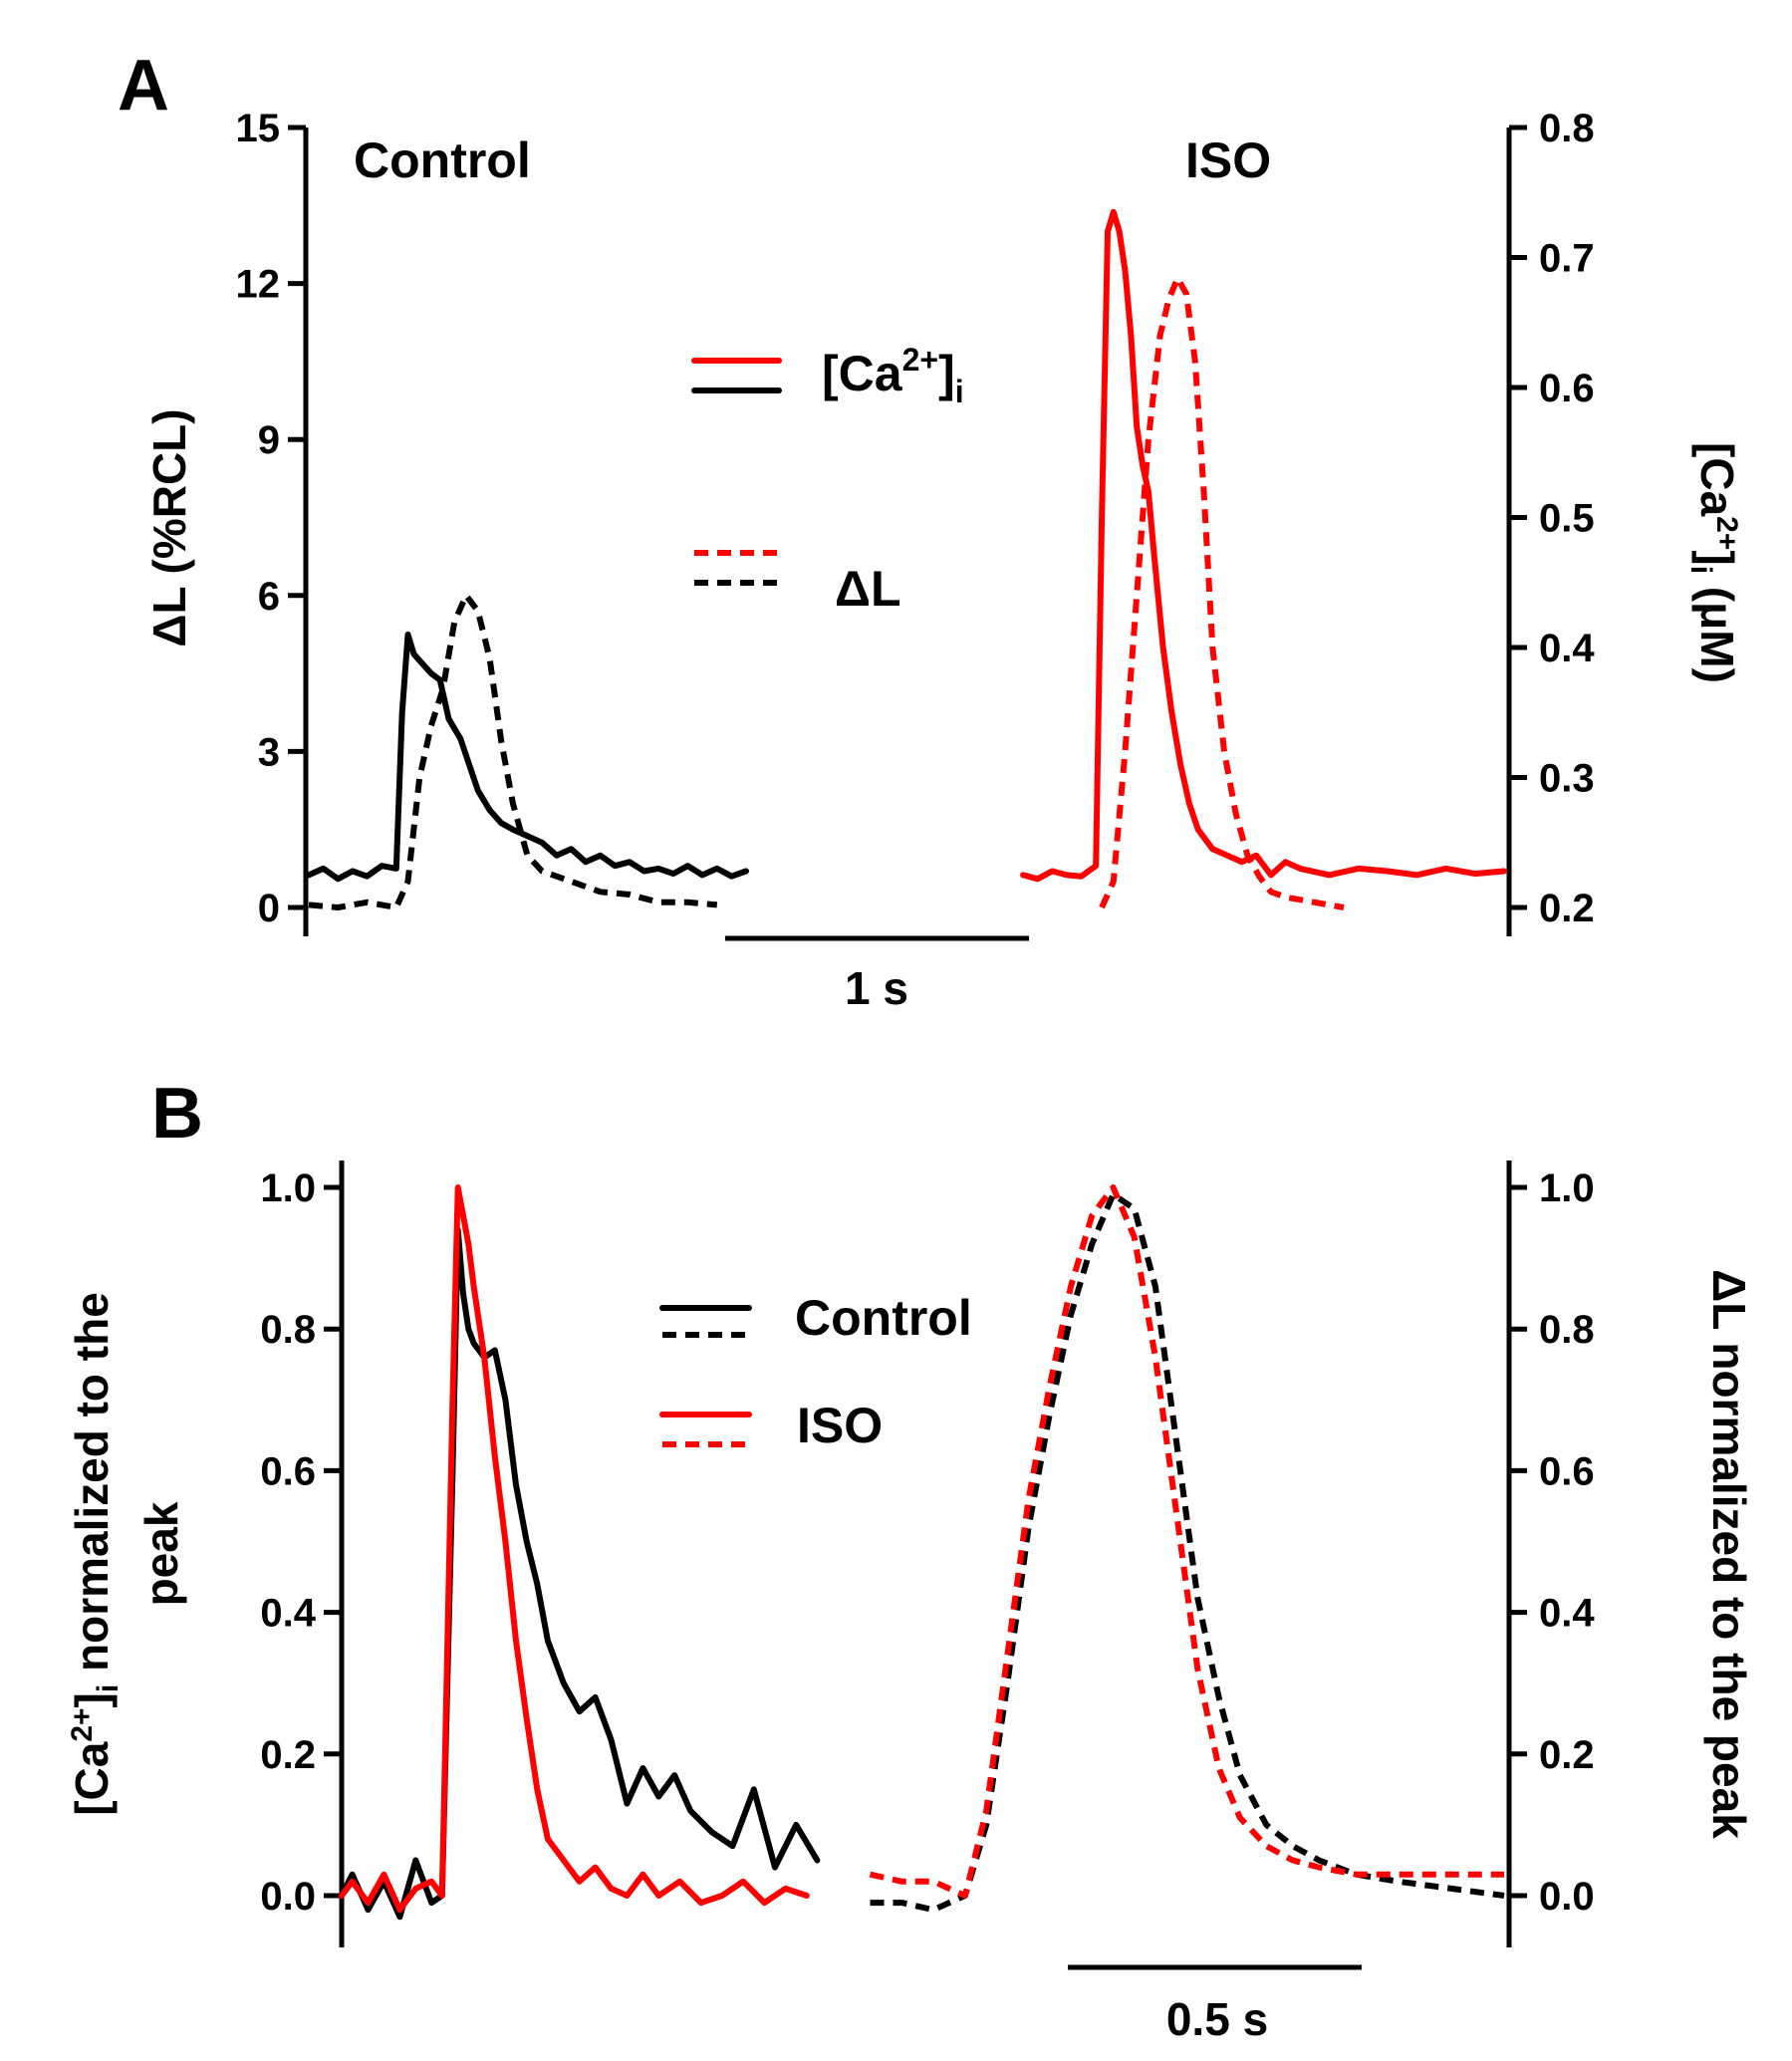  What do you see at coordinates (815, 1371) in the screenshot?
I see `panel-b-legend: Control ISO` at bounding box center [815, 1371].